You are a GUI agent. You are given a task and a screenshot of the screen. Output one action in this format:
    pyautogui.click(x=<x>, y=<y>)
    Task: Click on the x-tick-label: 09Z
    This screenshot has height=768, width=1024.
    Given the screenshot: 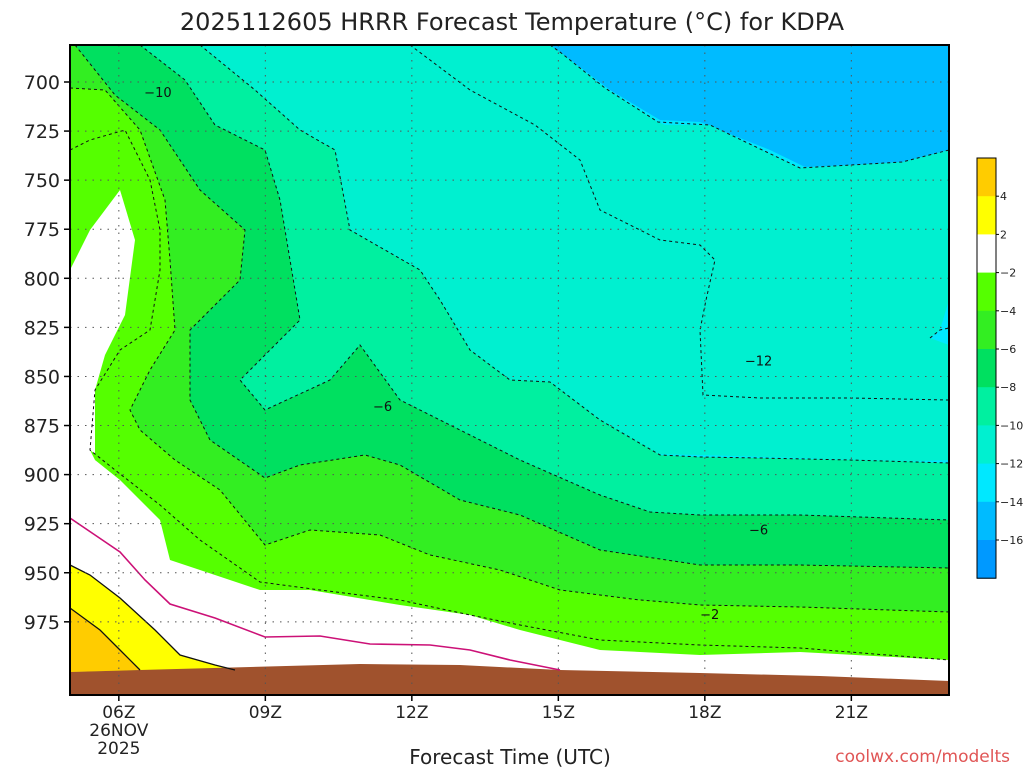 What is the action you would take?
    pyautogui.click(x=265, y=713)
    